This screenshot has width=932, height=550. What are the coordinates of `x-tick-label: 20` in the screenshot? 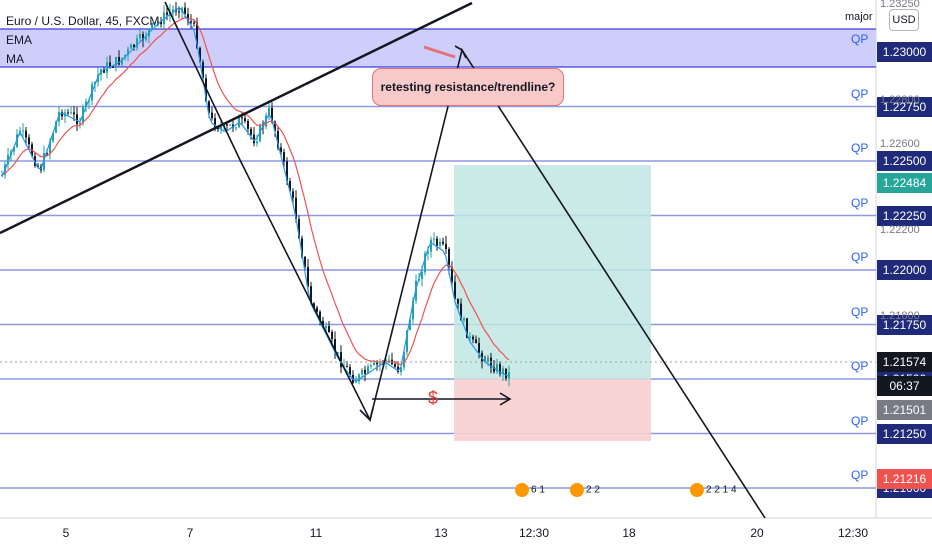 It's located at (757, 533).